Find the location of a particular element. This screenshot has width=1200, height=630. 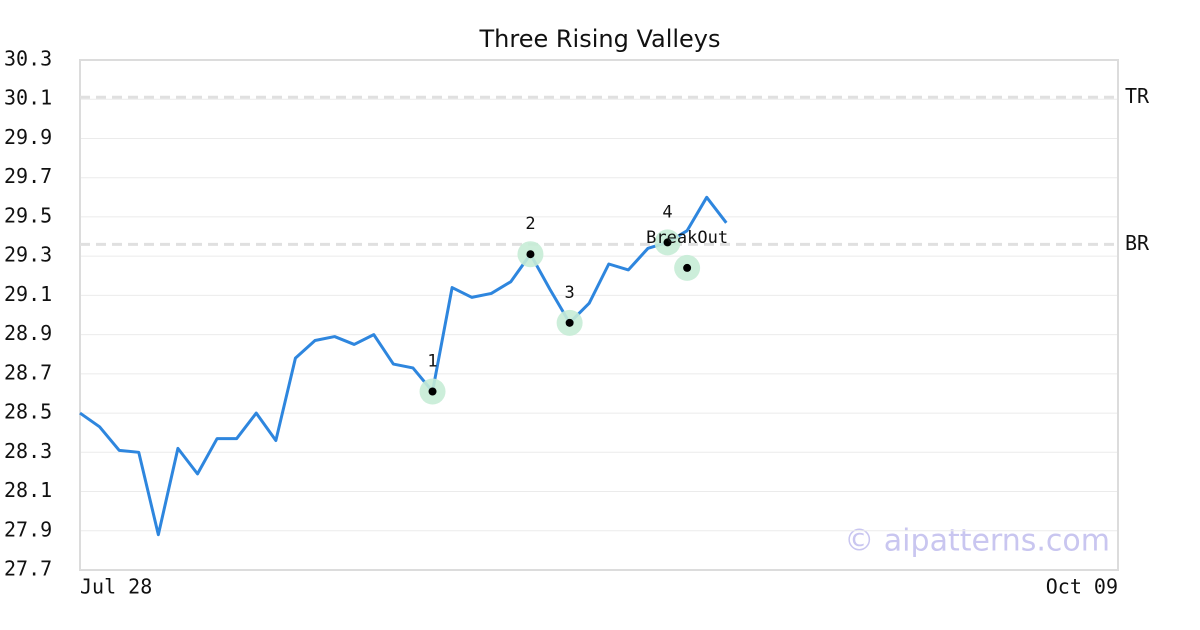

y-tick-label: 28.5 is located at coordinates (28, 412).